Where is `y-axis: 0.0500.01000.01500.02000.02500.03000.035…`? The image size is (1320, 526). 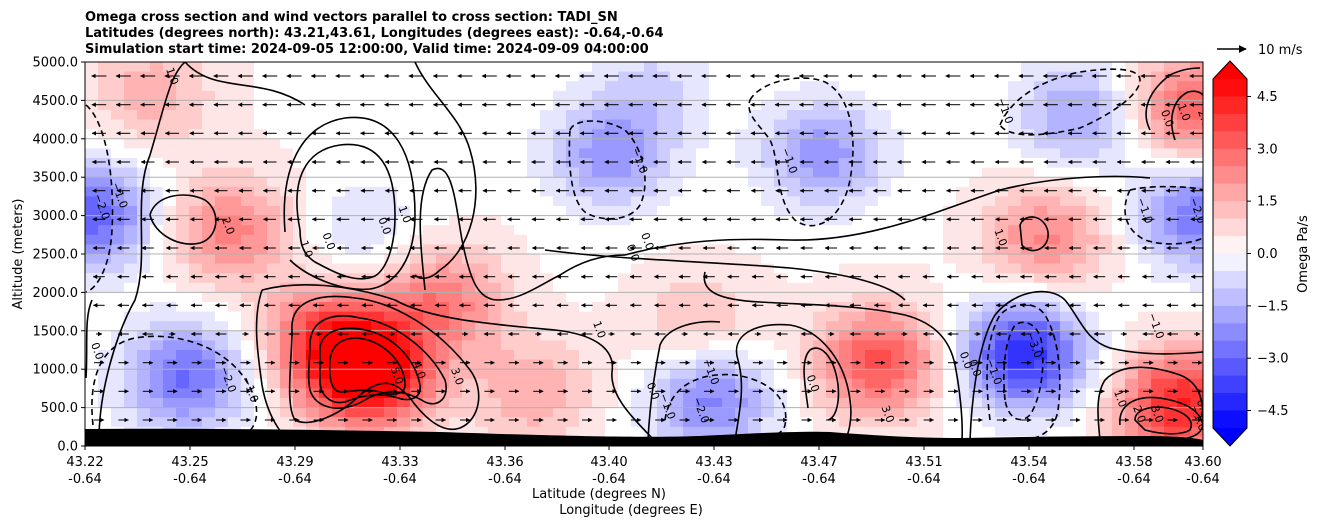
y-axis: 0.0500.01000.01500.02000.02500.03000.035… is located at coordinates (59, 255).